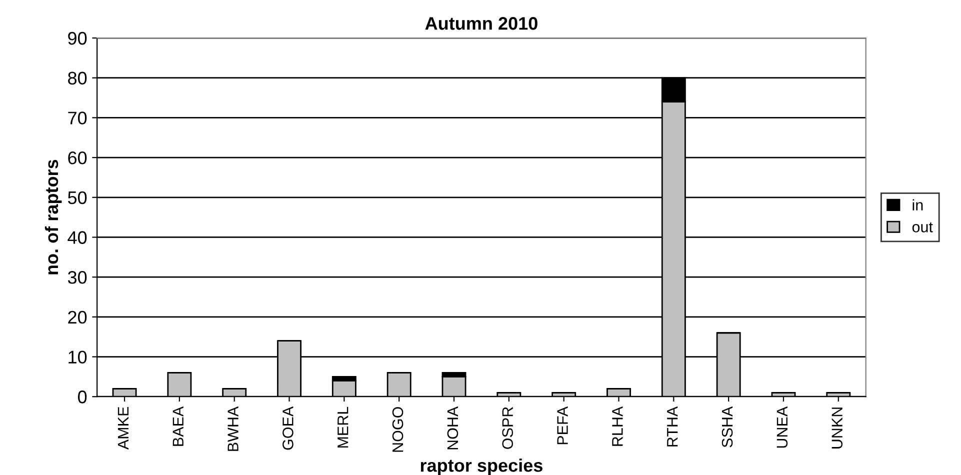 The image size is (961, 475). I want to click on x-axis-title: raptor species, so click(481, 466).